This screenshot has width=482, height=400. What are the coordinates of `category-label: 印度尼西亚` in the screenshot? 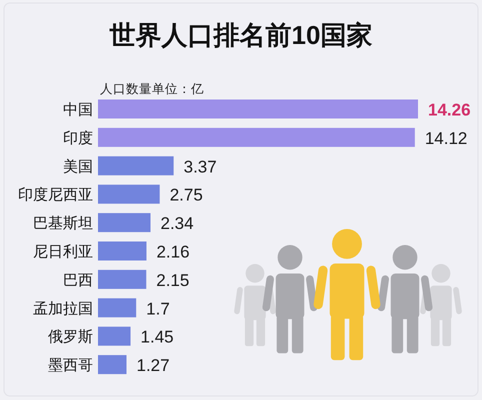 It's located at (55, 195).